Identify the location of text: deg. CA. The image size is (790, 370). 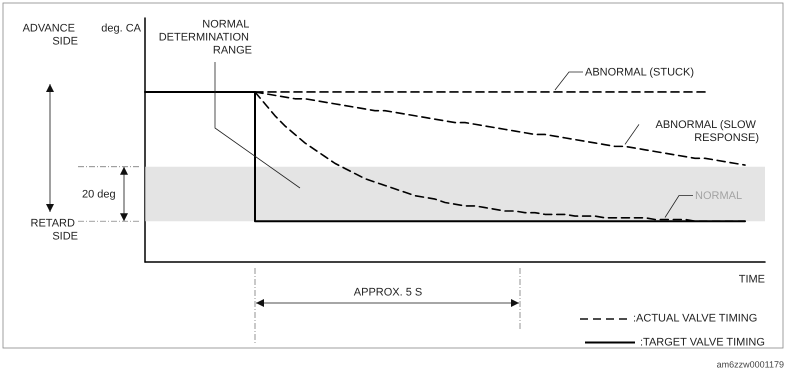
(121, 28).